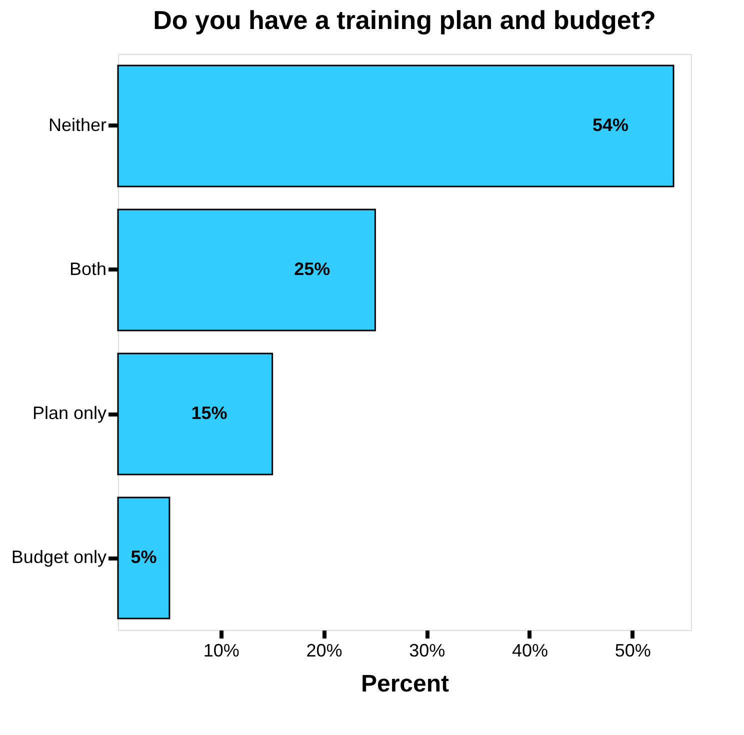 The height and width of the screenshot is (735, 744). What do you see at coordinates (143, 557) in the screenshot?
I see `data-label: 5%` at bounding box center [143, 557].